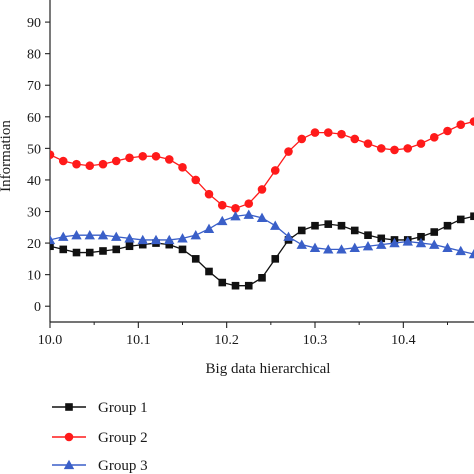 This screenshot has width=474, height=474. I want to click on x-tick-label: 10.1, so click(138, 340).